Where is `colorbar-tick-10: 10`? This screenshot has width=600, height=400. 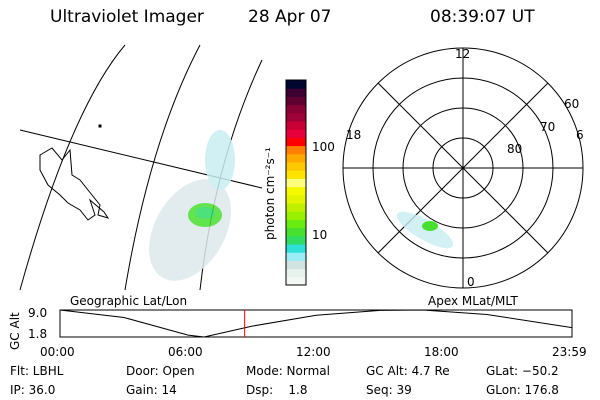
colorbar-tick-10: 10 is located at coordinates (320, 235).